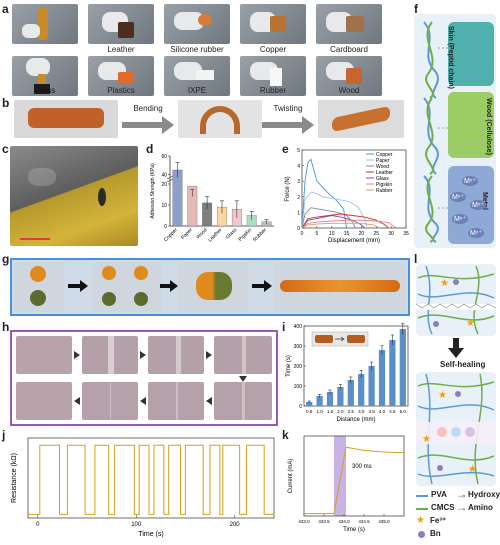 The height and width of the screenshot is (545, 500). What do you see at coordinates (298, 151) in the screenshot?
I see `y-tick-label: 5` at bounding box center [298, 151].